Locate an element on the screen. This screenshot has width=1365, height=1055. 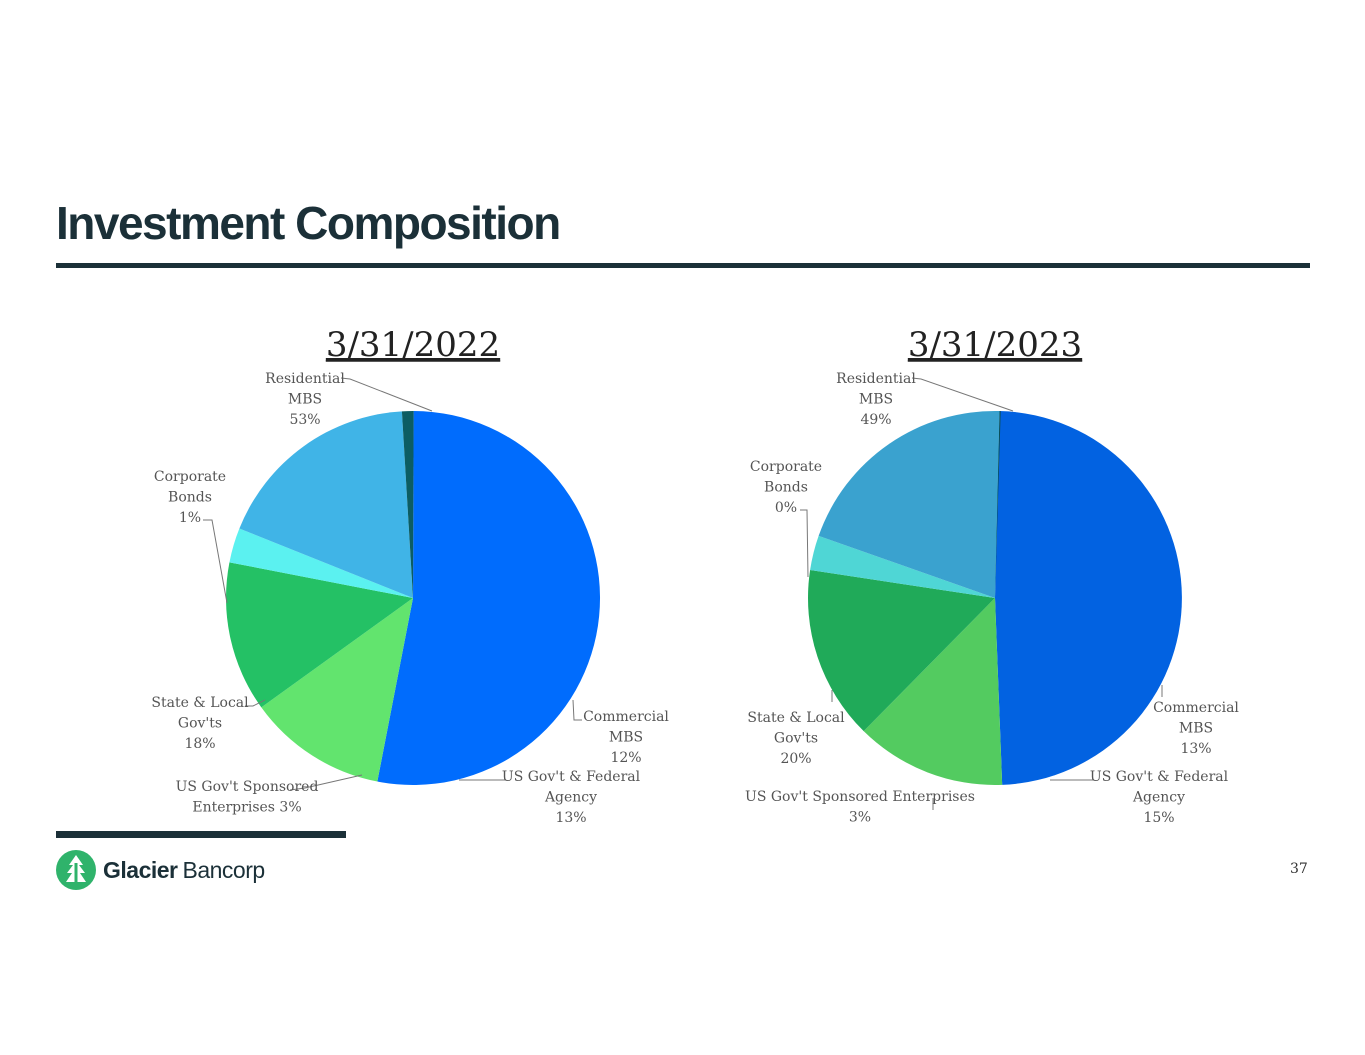
slice-label-line: 0% is located at coordinates (786, 508).